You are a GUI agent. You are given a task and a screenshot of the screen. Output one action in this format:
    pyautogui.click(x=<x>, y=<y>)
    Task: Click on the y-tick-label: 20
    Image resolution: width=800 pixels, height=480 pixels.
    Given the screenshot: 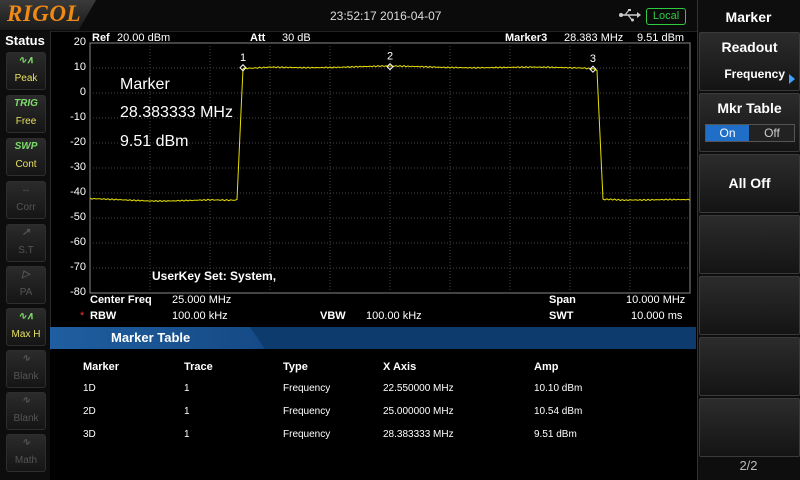 What is the action you would take?
    pyautogui.click(x=79, y=42)
    